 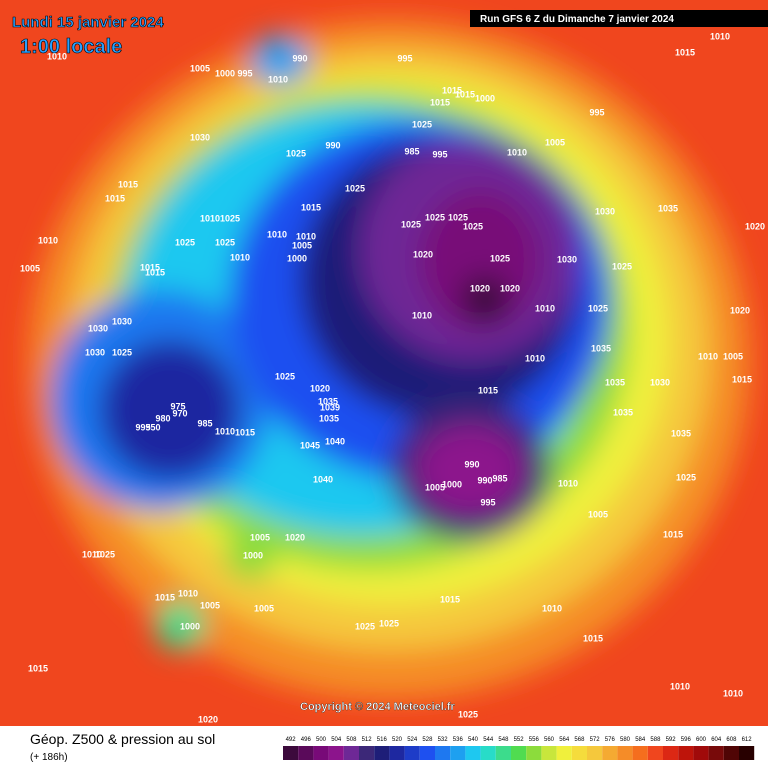 I want to click on isobar-label: 1040, so click(x=323, y=479).